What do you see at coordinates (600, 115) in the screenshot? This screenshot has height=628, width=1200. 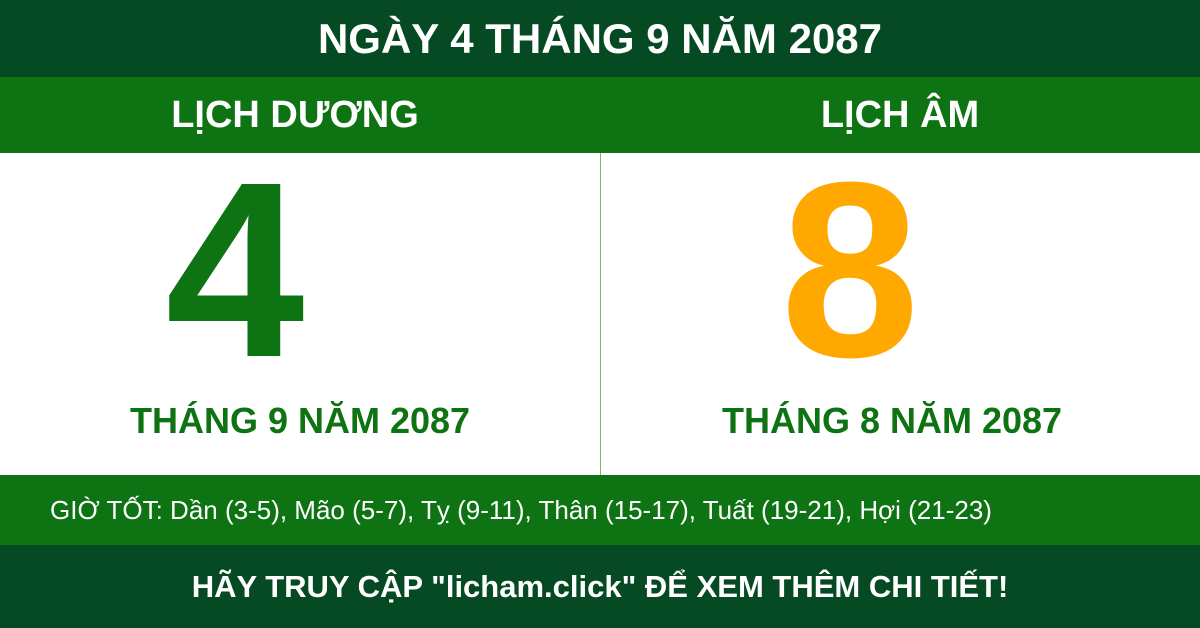 I see `label-bar: LỊCH DƯƠNG LỊCH ÂM` at bounding box center [600, 115].